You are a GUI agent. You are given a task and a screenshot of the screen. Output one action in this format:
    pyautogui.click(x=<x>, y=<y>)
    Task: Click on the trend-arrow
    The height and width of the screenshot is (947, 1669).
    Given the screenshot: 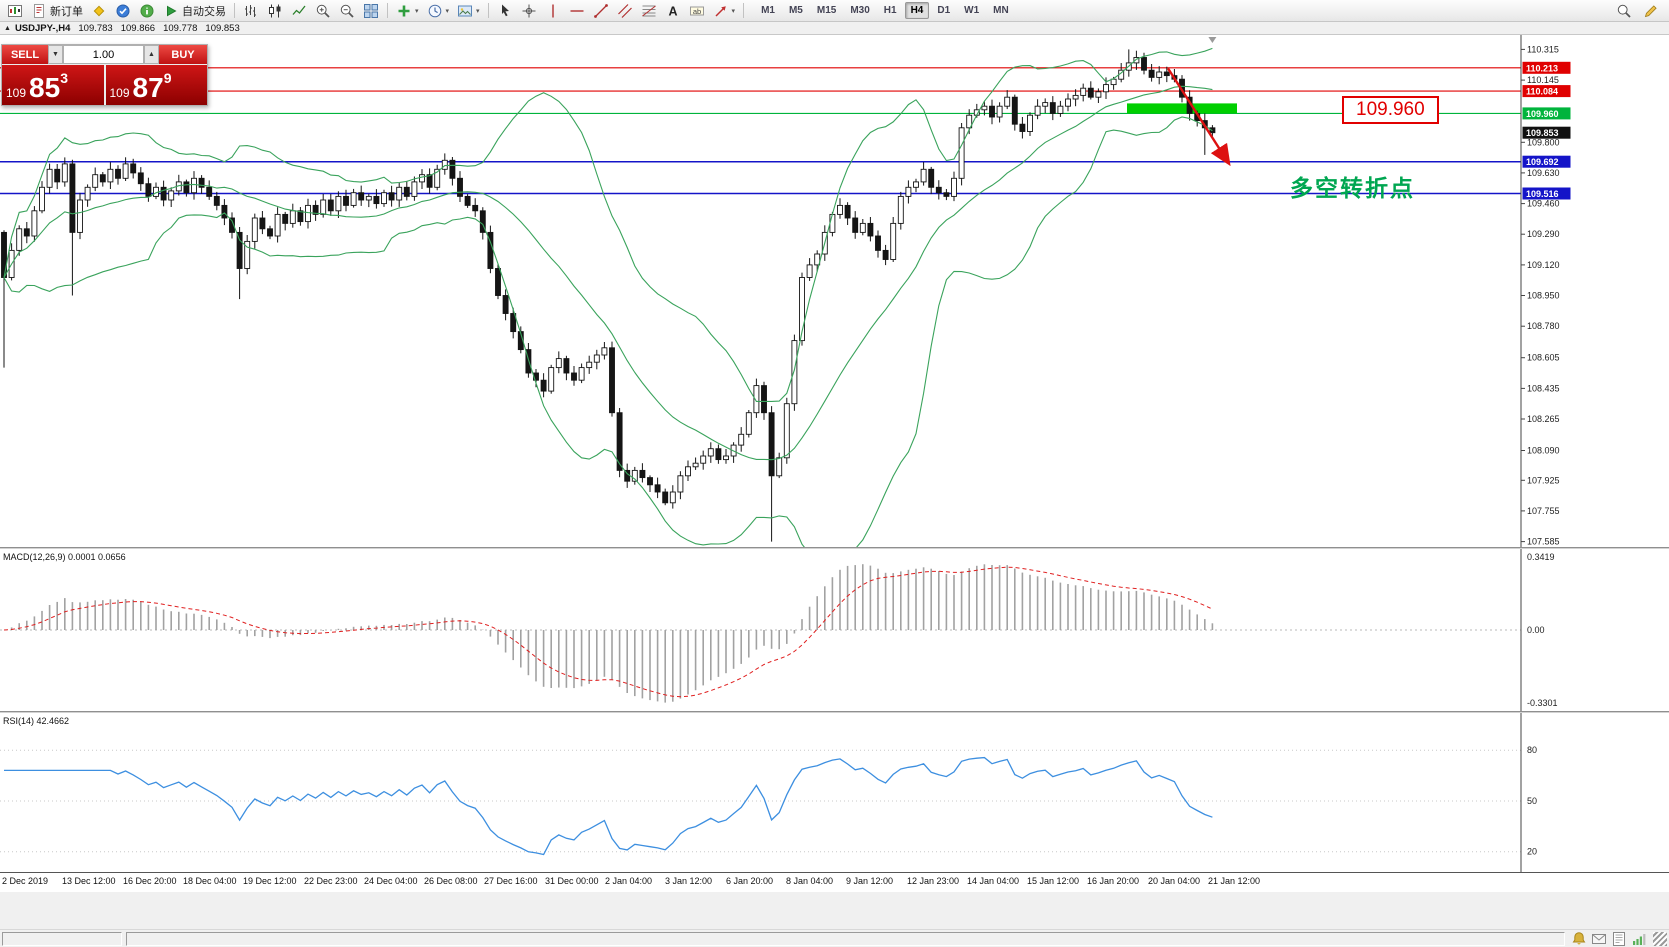 What is the action you would take?
    pyautogui.click(x=1198, y=117)
    